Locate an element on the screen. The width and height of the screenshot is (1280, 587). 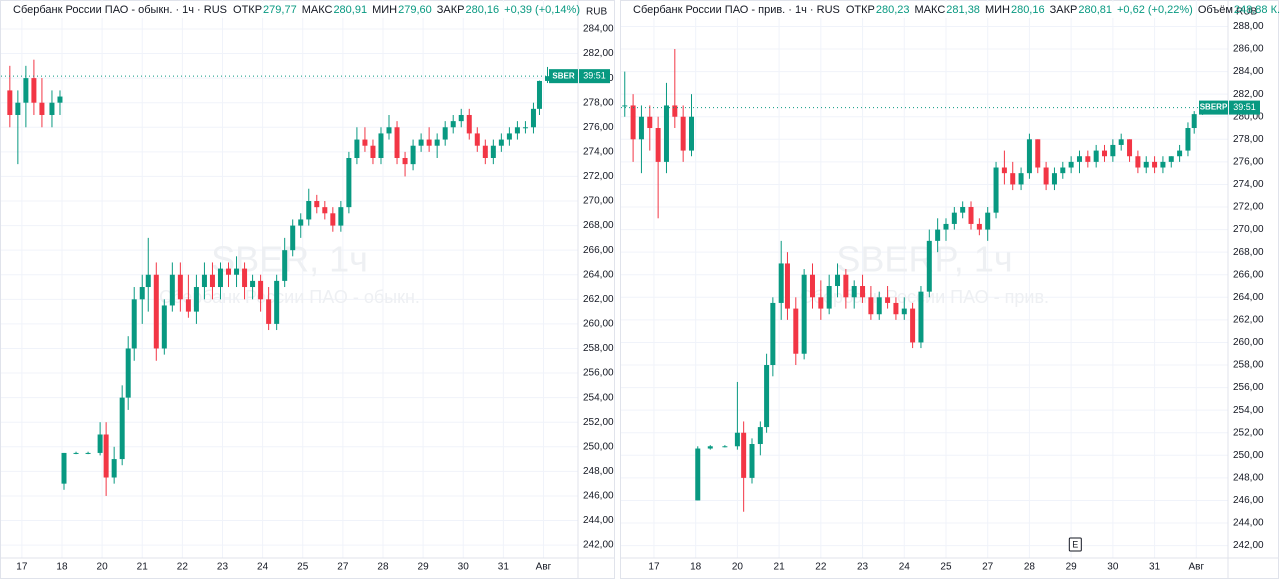
y-tick-label: 278,00 is located at coordinates (598, 102).